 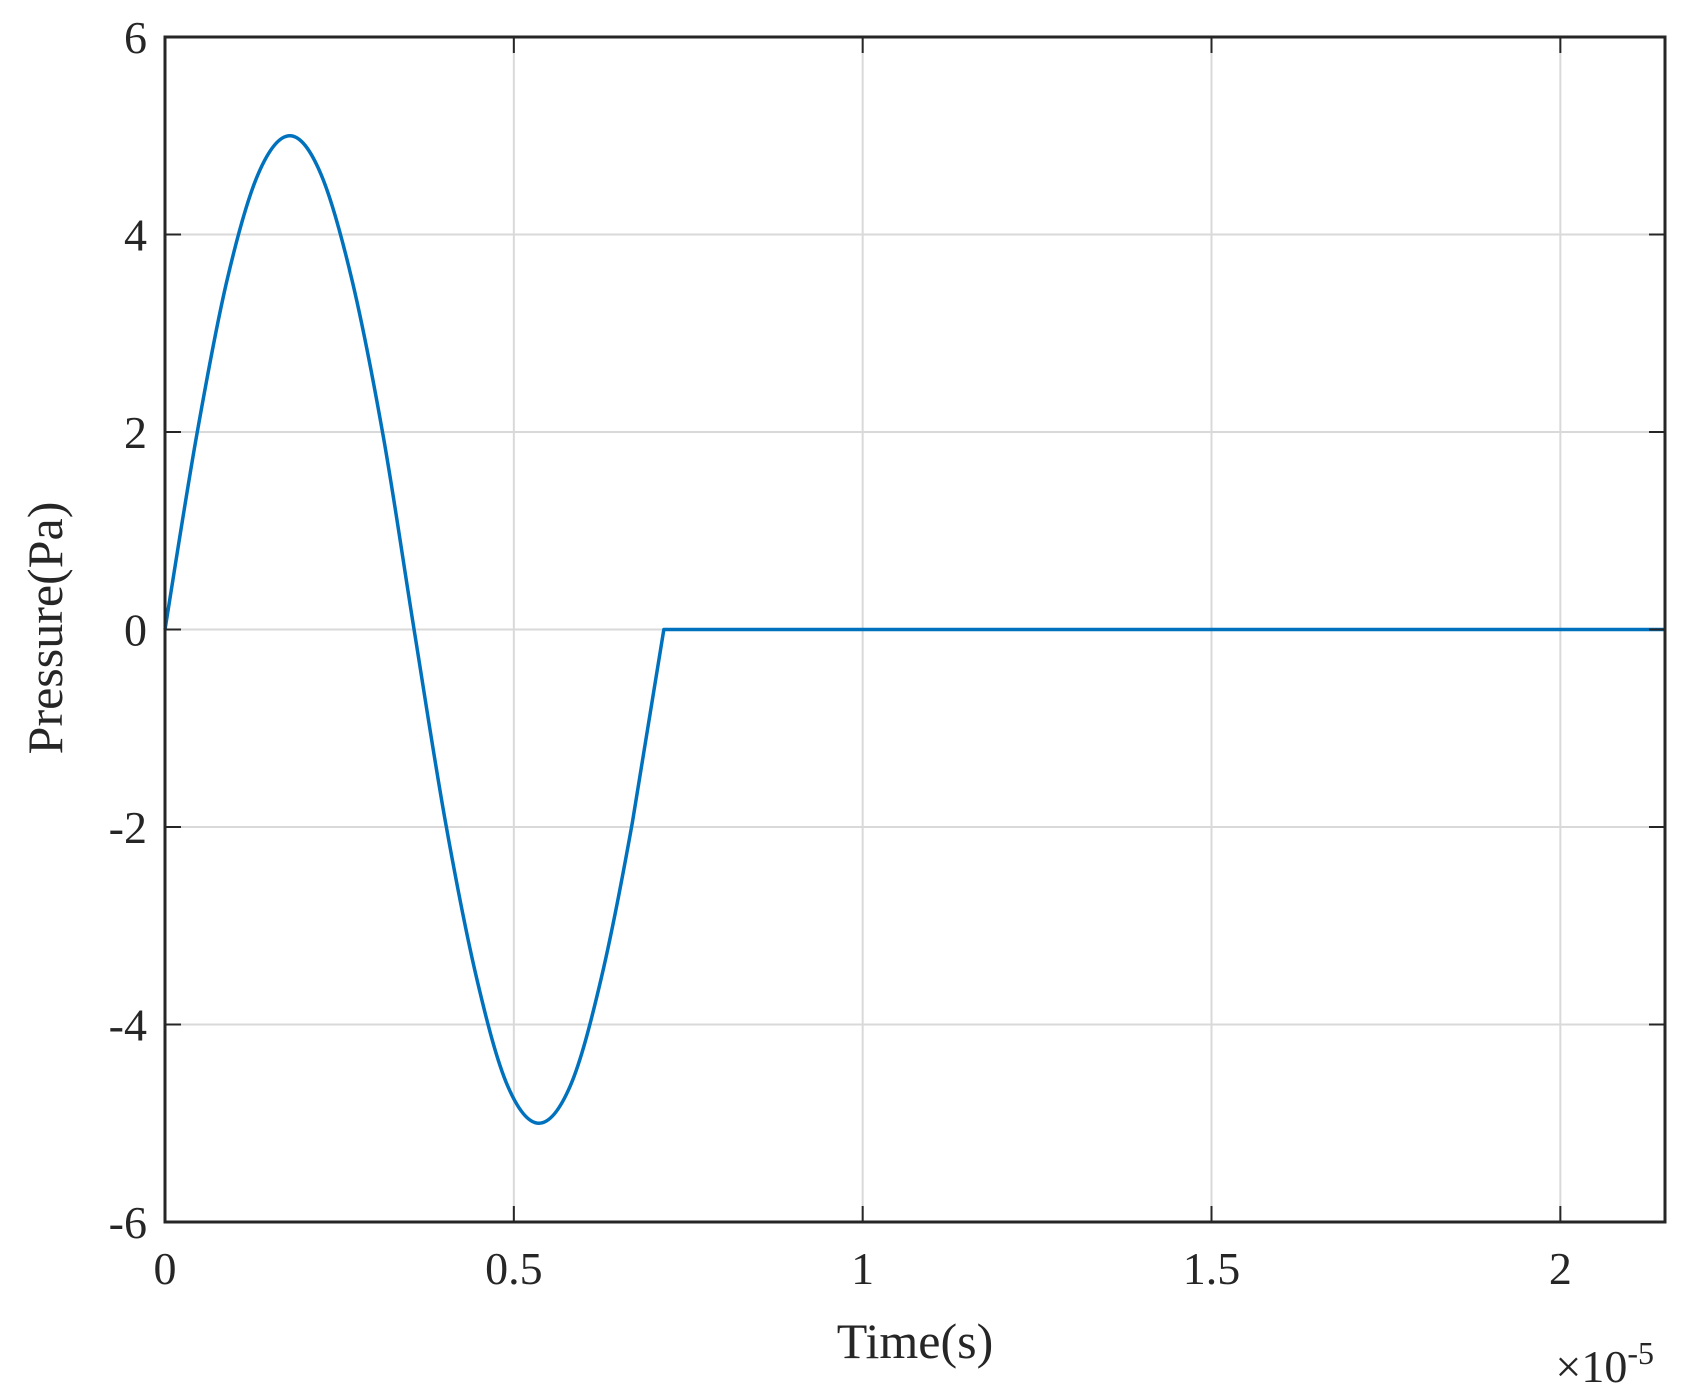 What do you see at coordinates (135, 37) in the screenshot?
I see `y-tick-label: 6` at bounding box center [135, 37].